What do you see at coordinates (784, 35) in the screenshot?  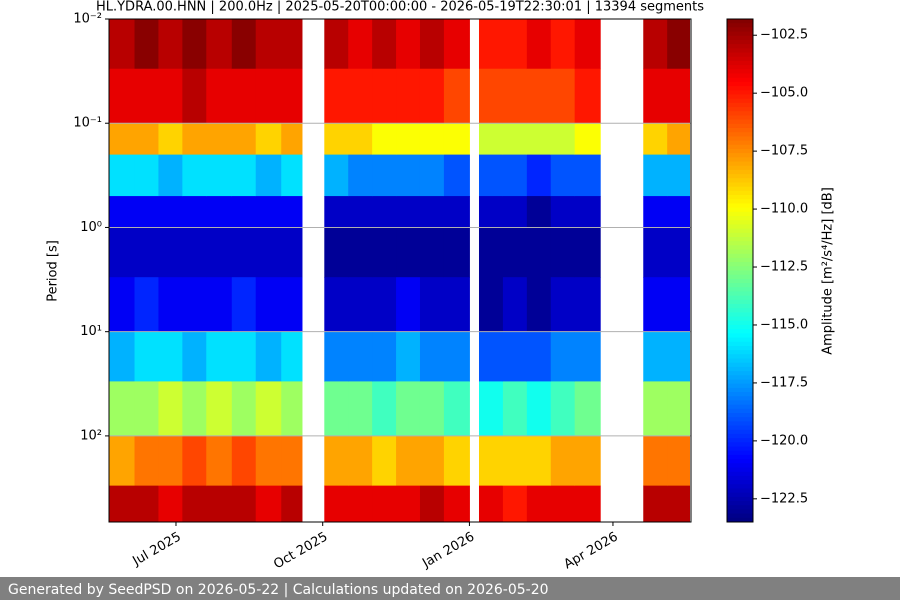 I see `colorbar-tick-label: −102.5` at bounding box center [784, 35].